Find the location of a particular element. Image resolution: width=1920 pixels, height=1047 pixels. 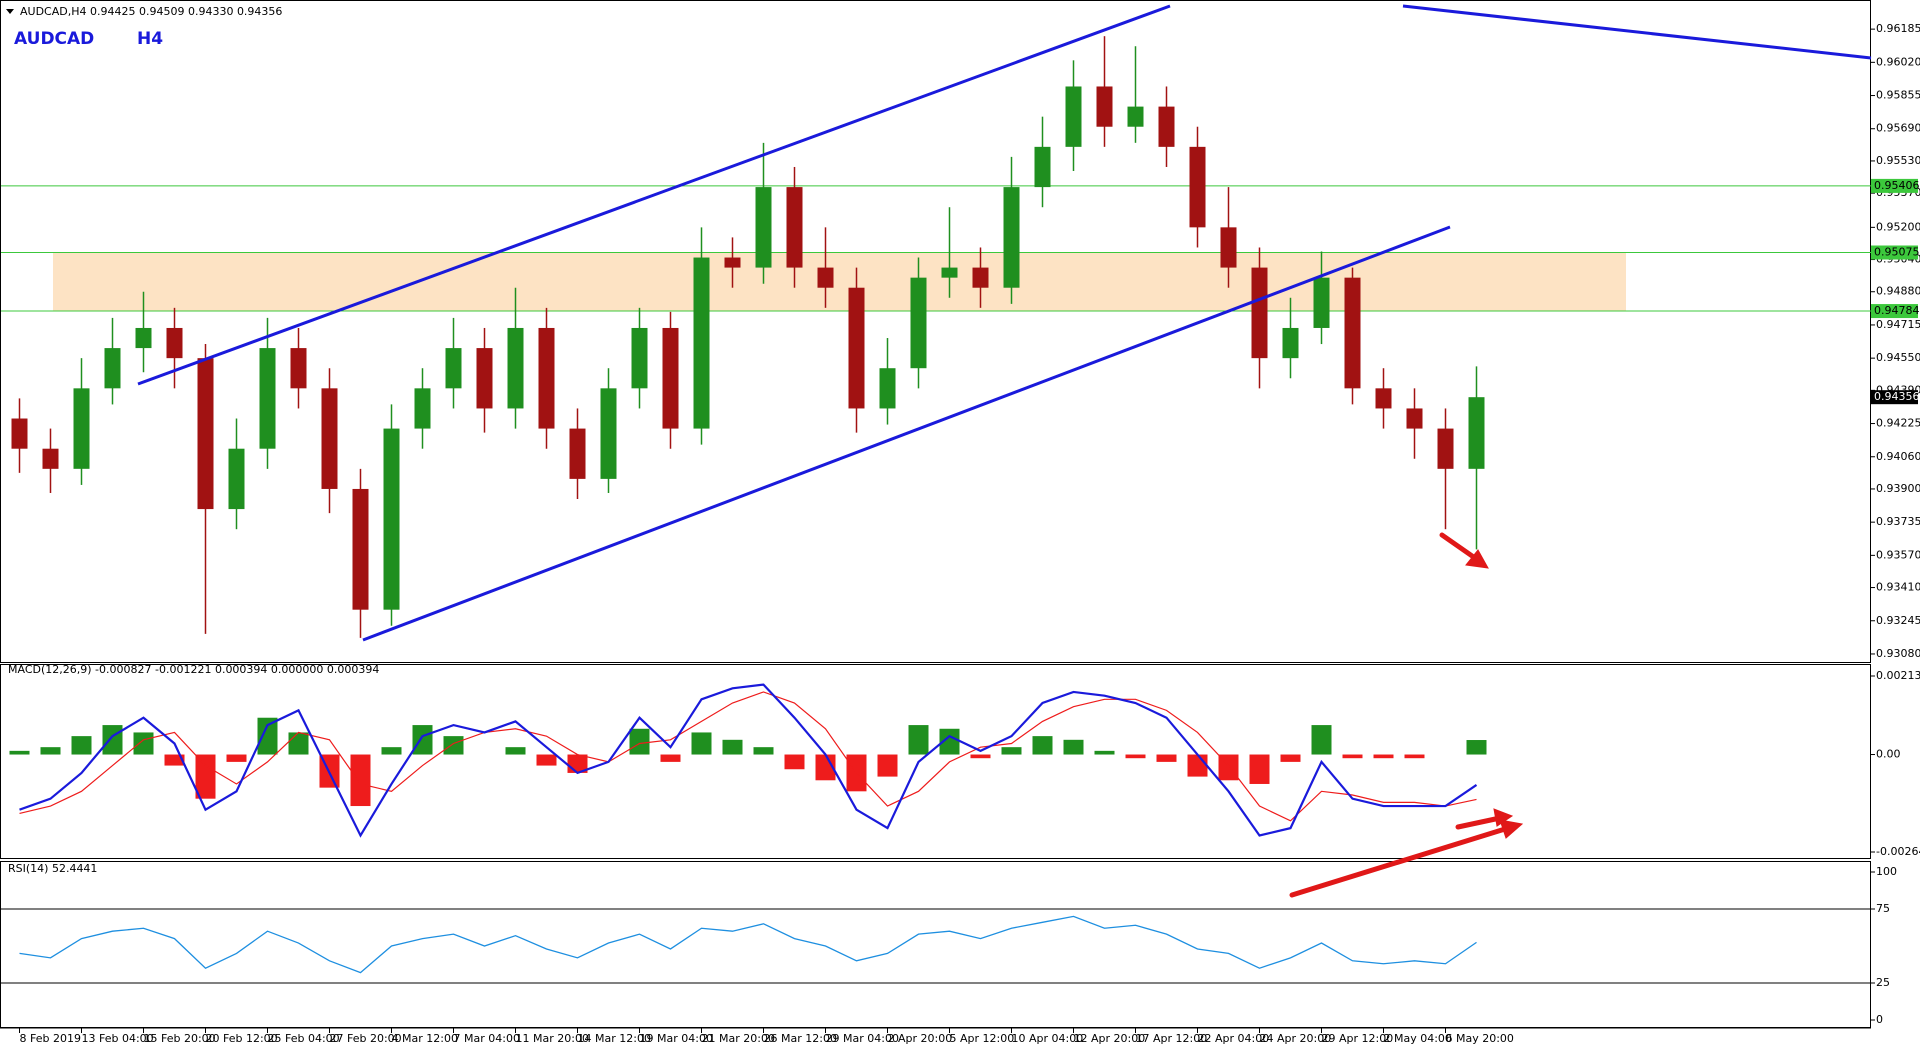

y-tick-label: 0.94715 is located at coordinates (1898, 324).